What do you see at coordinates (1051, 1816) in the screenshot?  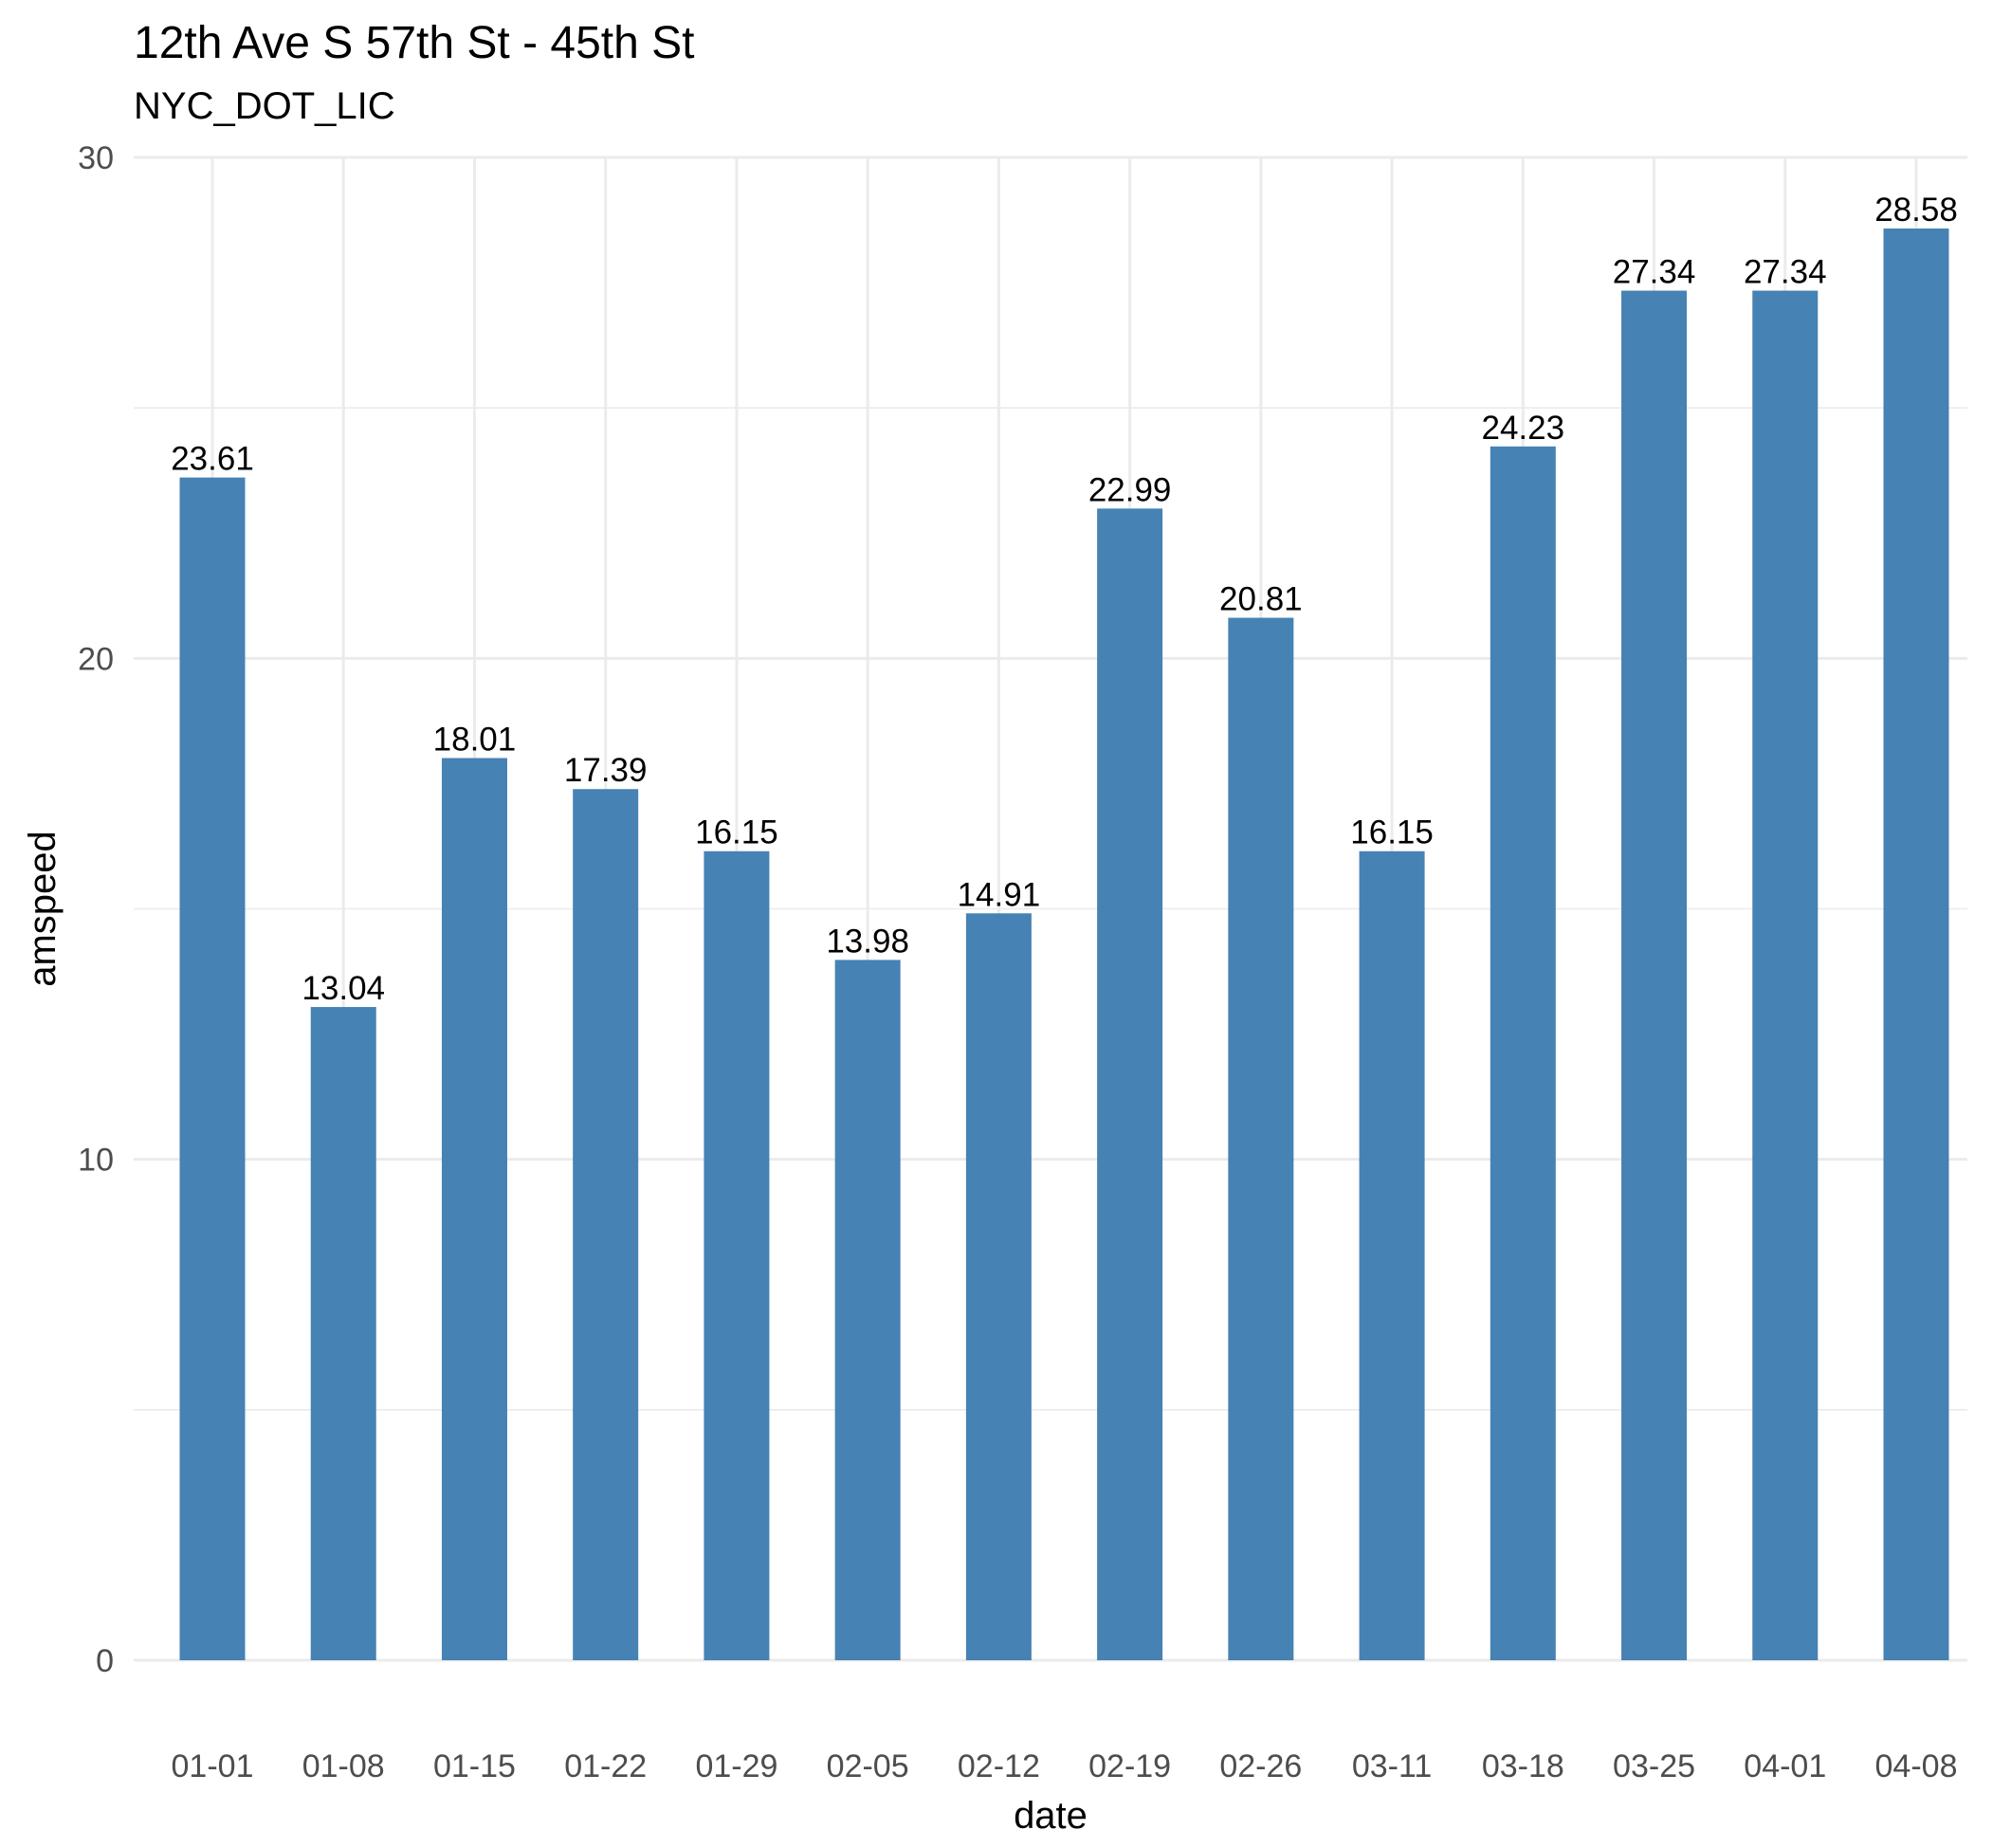 I see `x-axis-title: date` at bounding box center [1051, 1816].